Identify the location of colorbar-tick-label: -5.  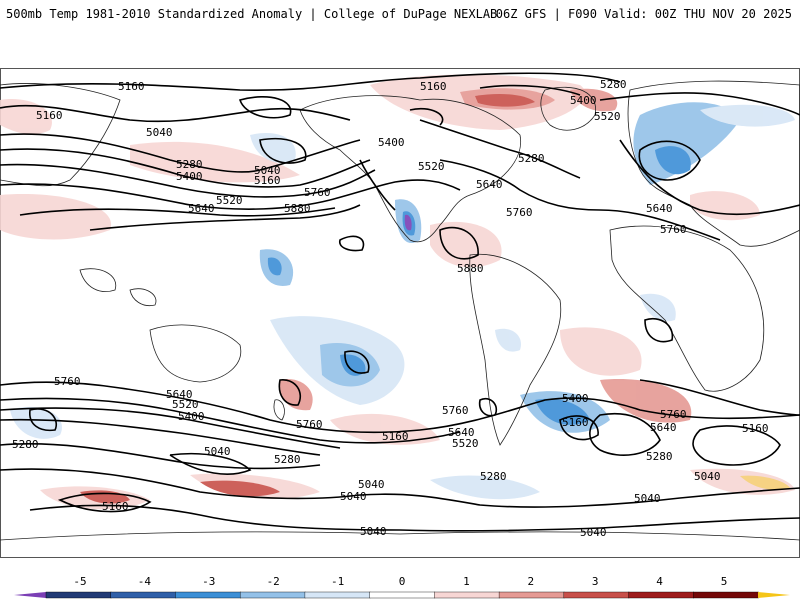
(79, 581).